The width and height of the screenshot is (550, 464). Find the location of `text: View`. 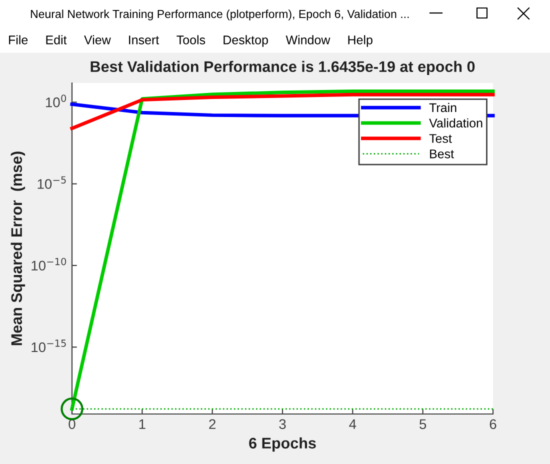

text: View is located at coordinates (97, 39).